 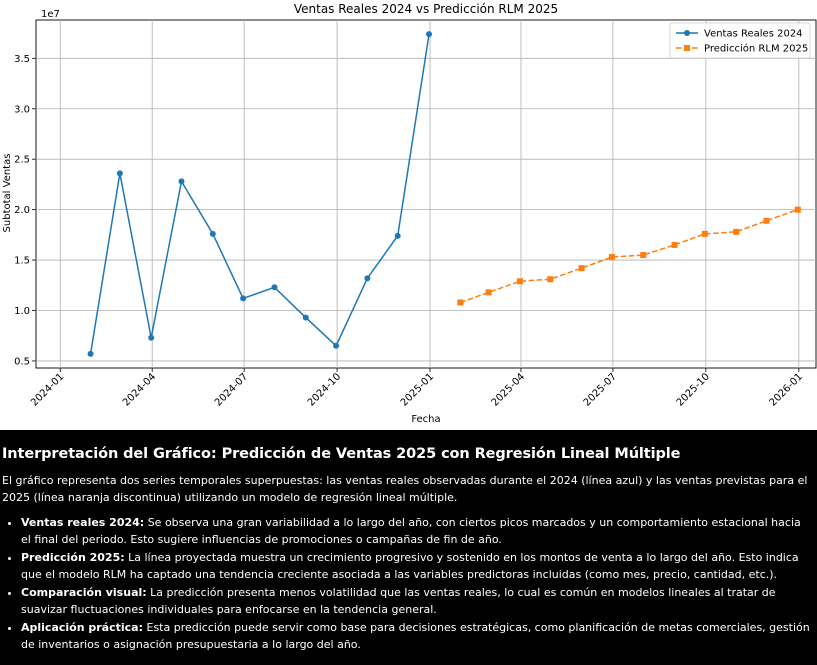 What do you see at coordinates (22, 311) in the screenshot?
I see `y-tick-label: 1.0` at bounding box center [22, 311].